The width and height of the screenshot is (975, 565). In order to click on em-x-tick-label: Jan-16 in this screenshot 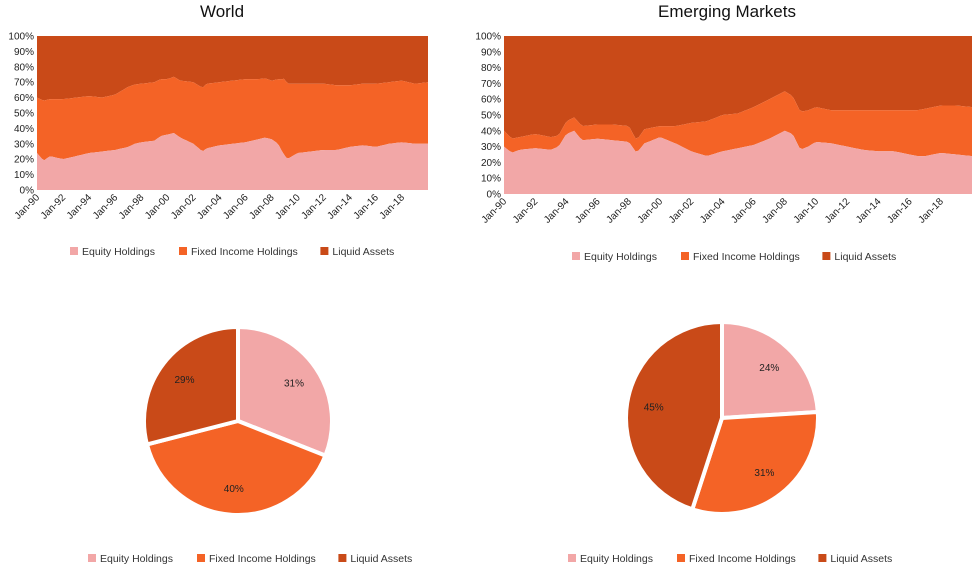, I will do `click(900, 211)`.